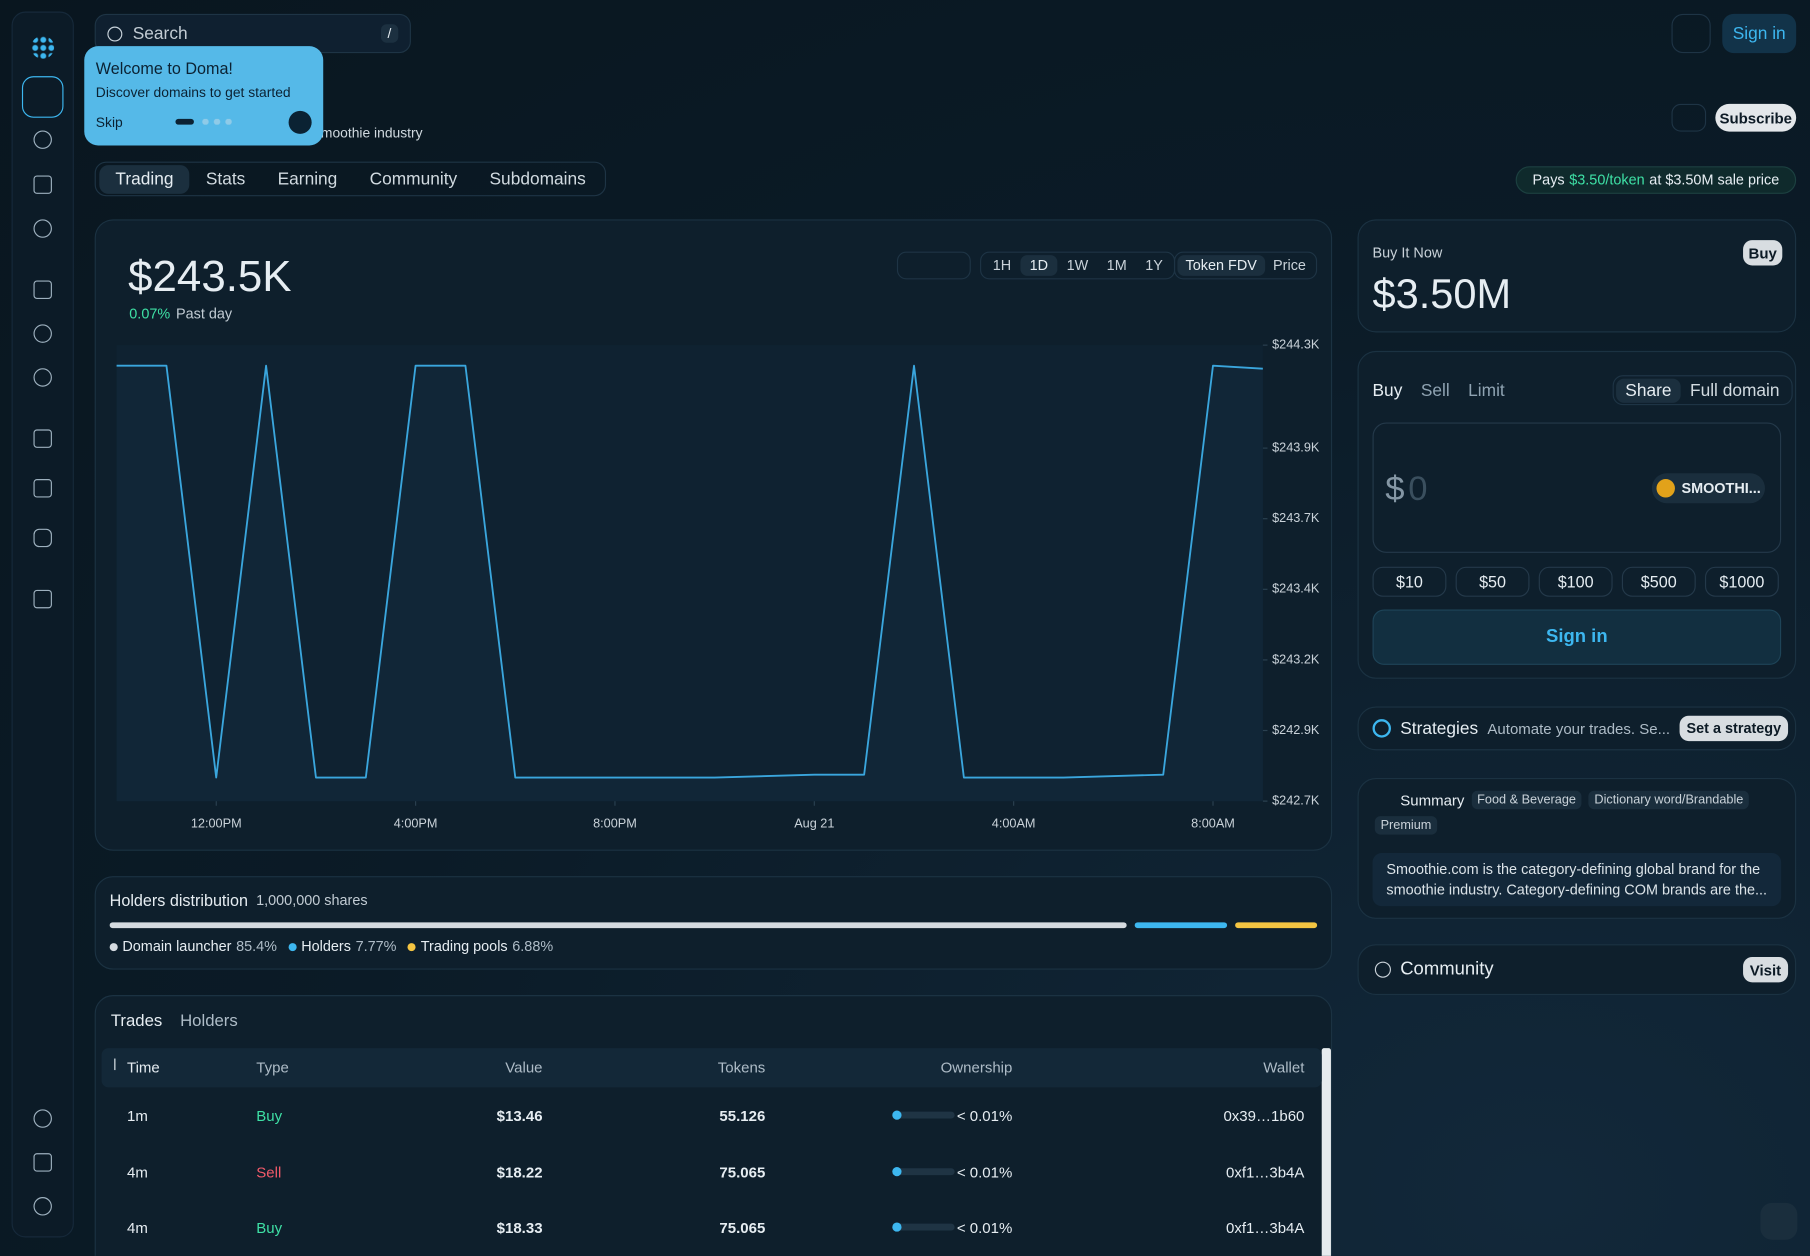 The width and height of the screenshot is (1810, 1256). Describe the element at coordinates (1648, 390) in the screenshot. I see `order-mode: Share` at that location.